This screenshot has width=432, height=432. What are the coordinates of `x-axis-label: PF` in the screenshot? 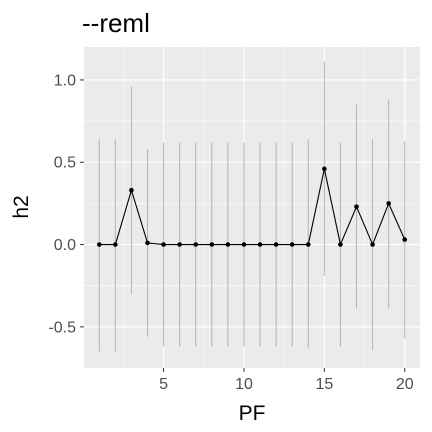 It's located at (252, 413).